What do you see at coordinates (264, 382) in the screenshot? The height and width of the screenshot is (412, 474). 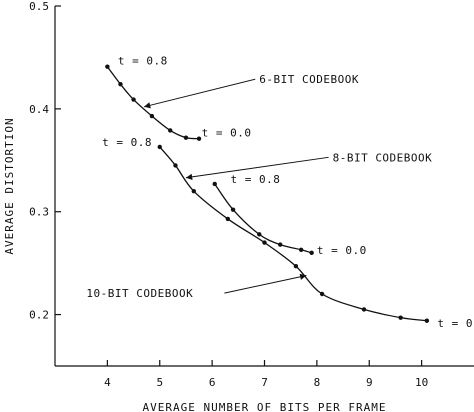 I see `x-tick-label: 7` at bounding box center [264, 382].